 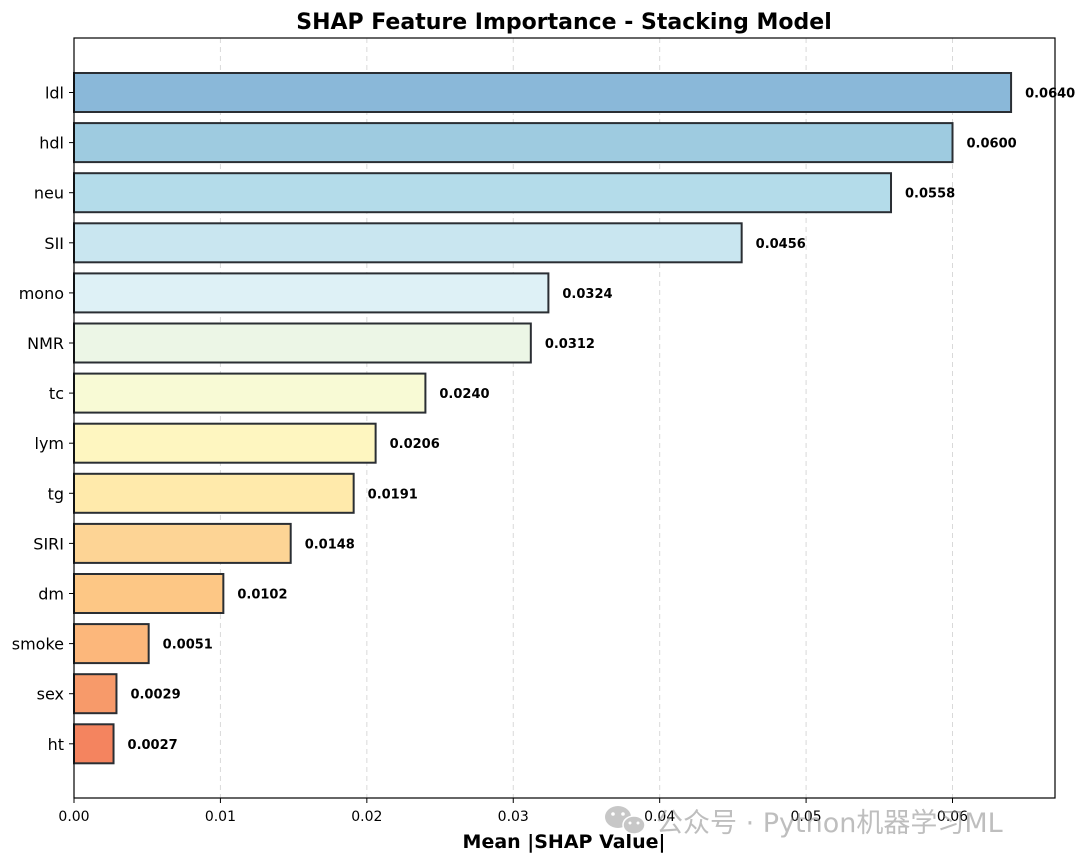 What do you see at coordinates (513, 817) in the screenshot?
I see `x-tick-label: 0.03` at bounding box center [513, 817].